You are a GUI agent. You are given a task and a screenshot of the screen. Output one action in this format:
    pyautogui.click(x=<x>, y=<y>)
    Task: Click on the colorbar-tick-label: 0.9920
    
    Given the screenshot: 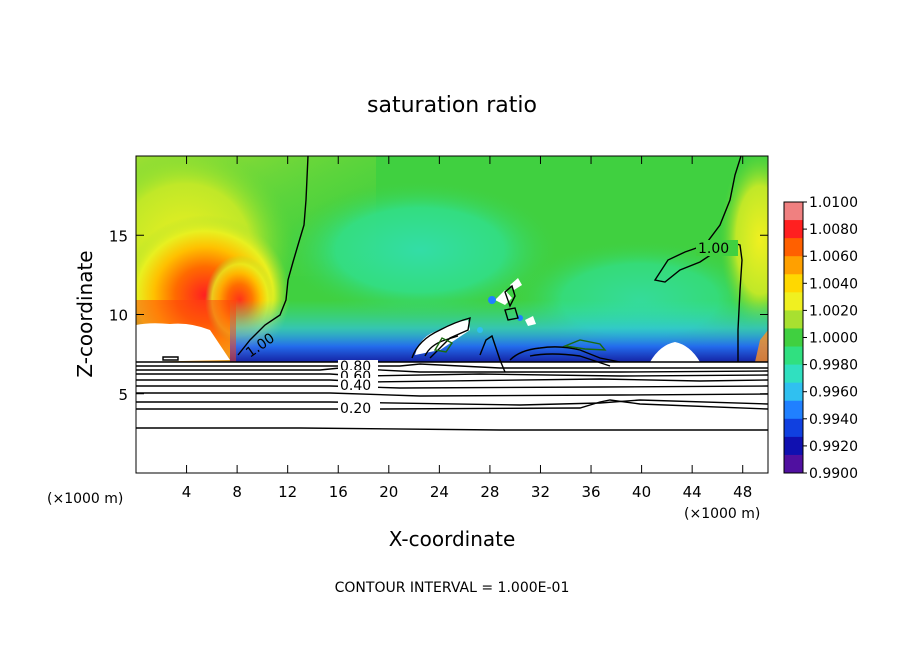 What is the action you would take?
    pyautogui.click(x=833, y=447)
    